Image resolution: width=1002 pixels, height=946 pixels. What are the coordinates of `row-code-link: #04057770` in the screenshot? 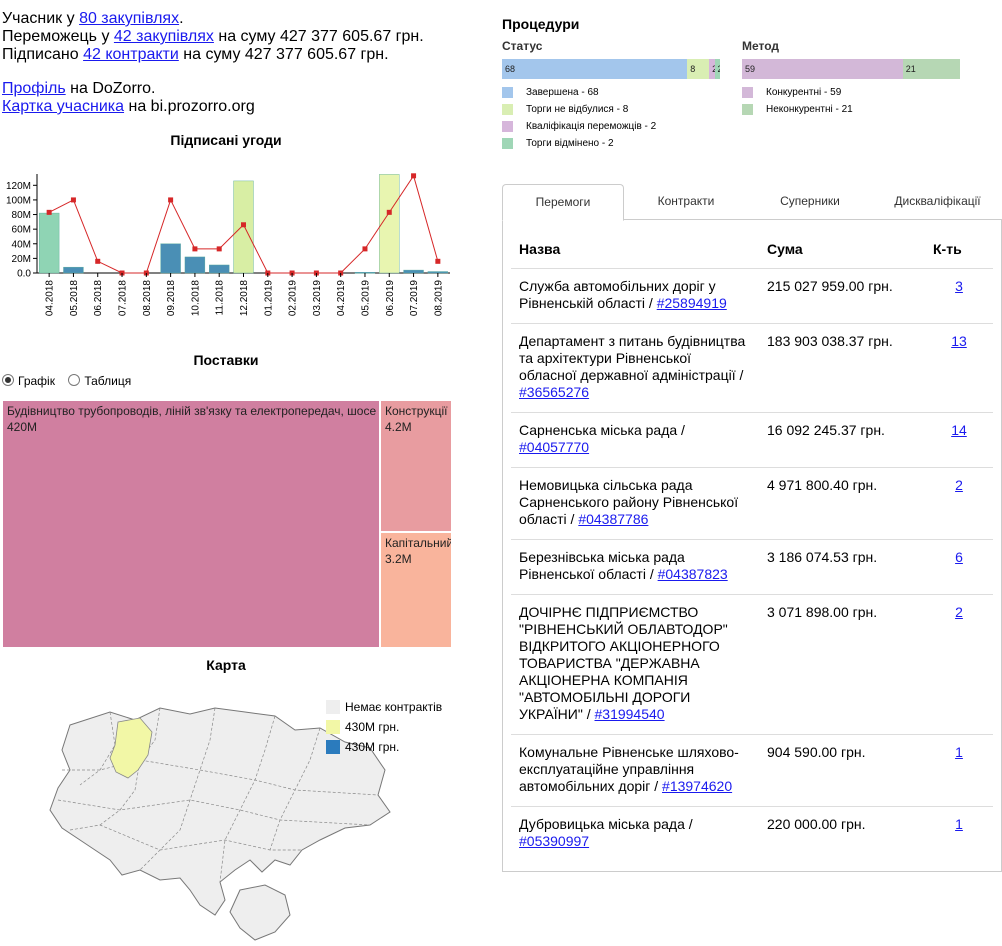 It's located at (554, 447).